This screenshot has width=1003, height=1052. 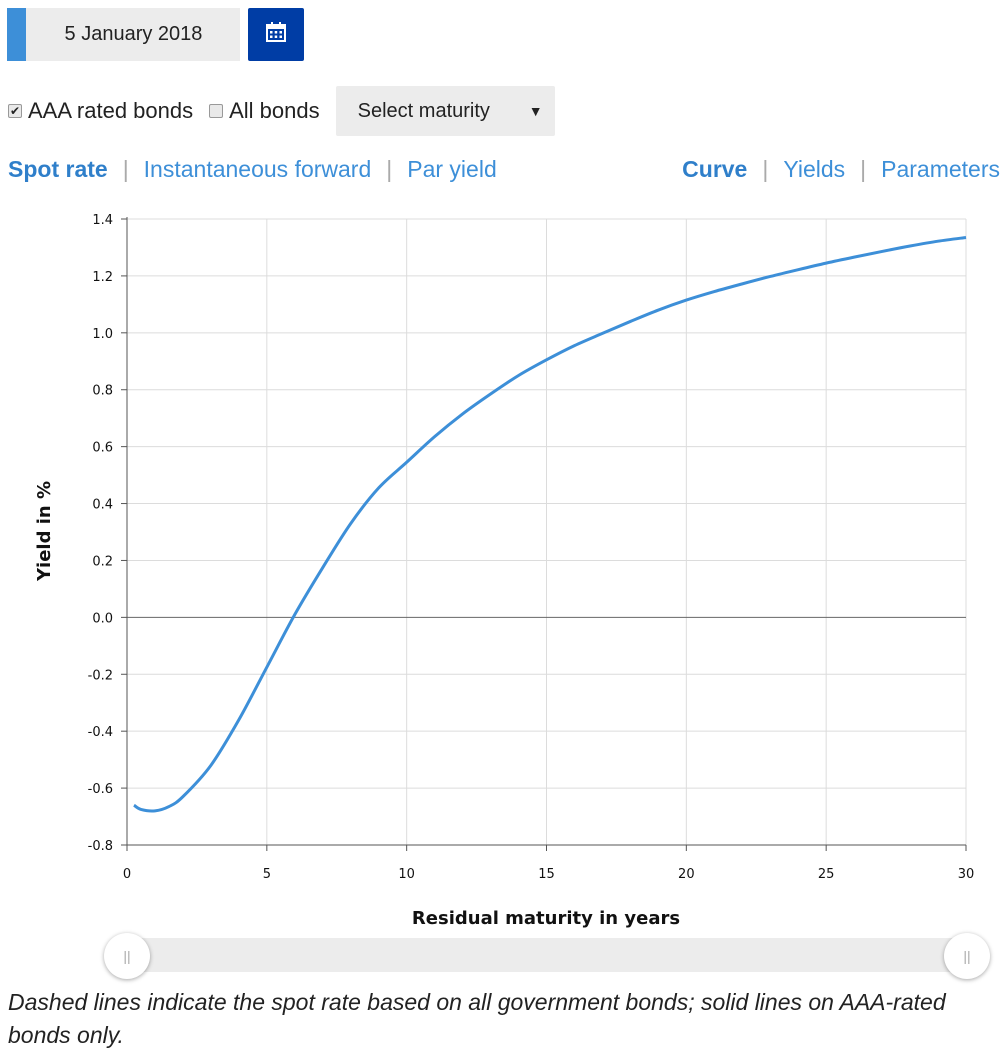 What do you see at coordinates (102, 391) in the screenshot?
I see `y-tick-label: 0.8` at bounding box center [102, 391].